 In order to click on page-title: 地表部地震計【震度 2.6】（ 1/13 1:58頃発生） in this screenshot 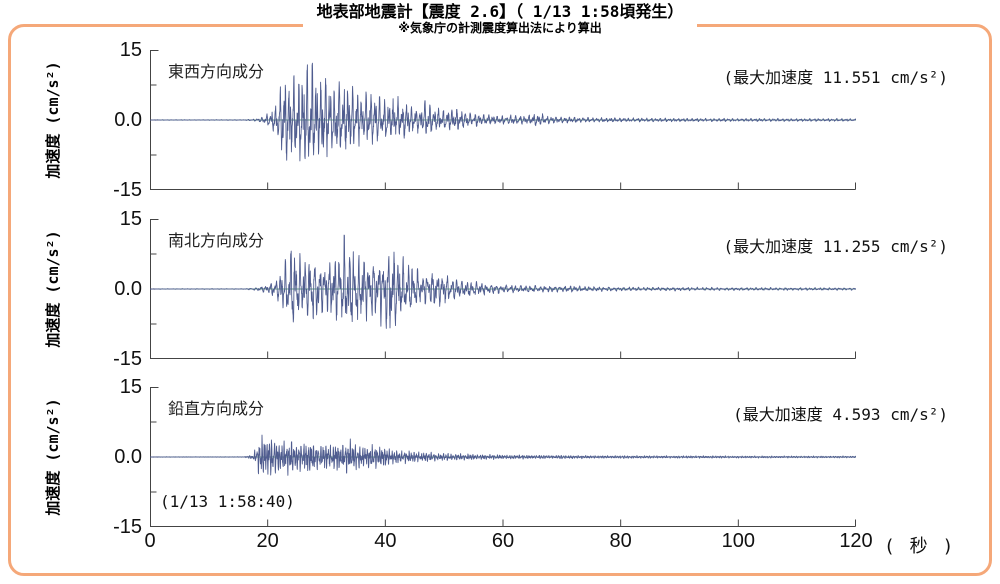, I will do `click(500, 11)`.